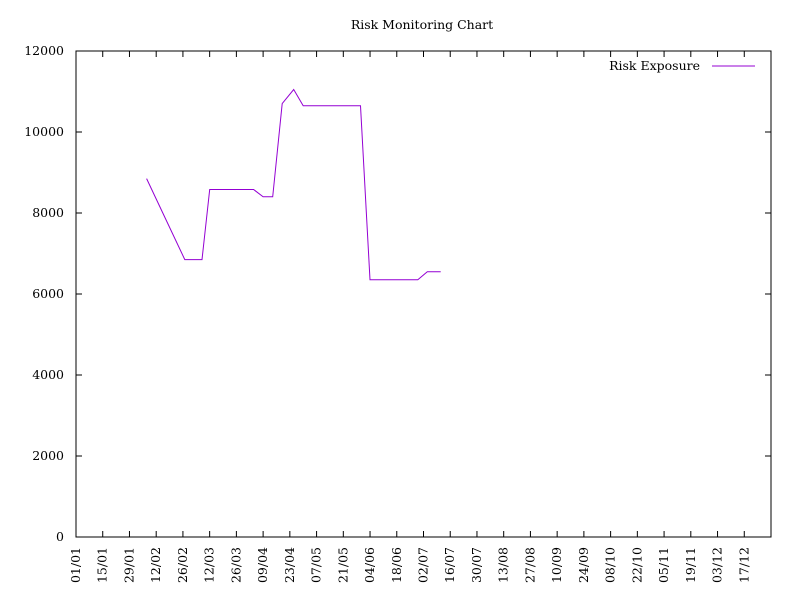 This screenshot has width=800, height=600. What do you see at coordinates (503, 565) in the screenshot?
I see `x-tick-label: 13/08` at bounding box center [503, 565].